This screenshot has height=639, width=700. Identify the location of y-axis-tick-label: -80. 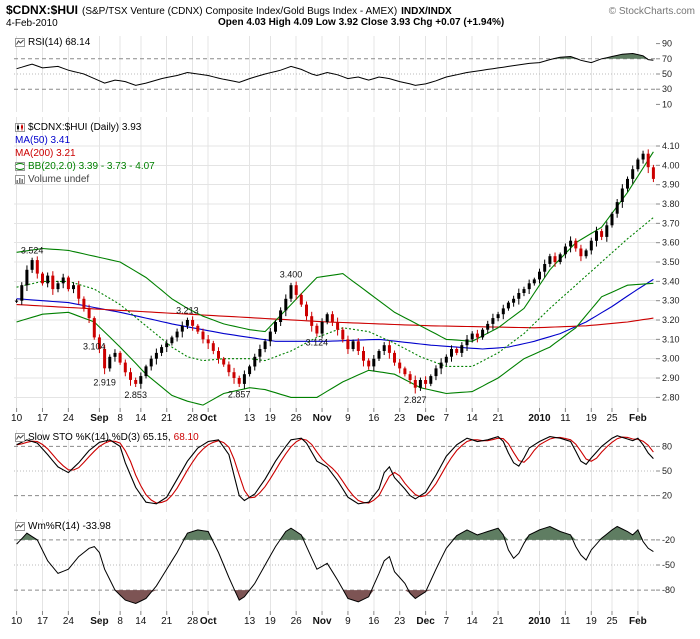
(668, 590).